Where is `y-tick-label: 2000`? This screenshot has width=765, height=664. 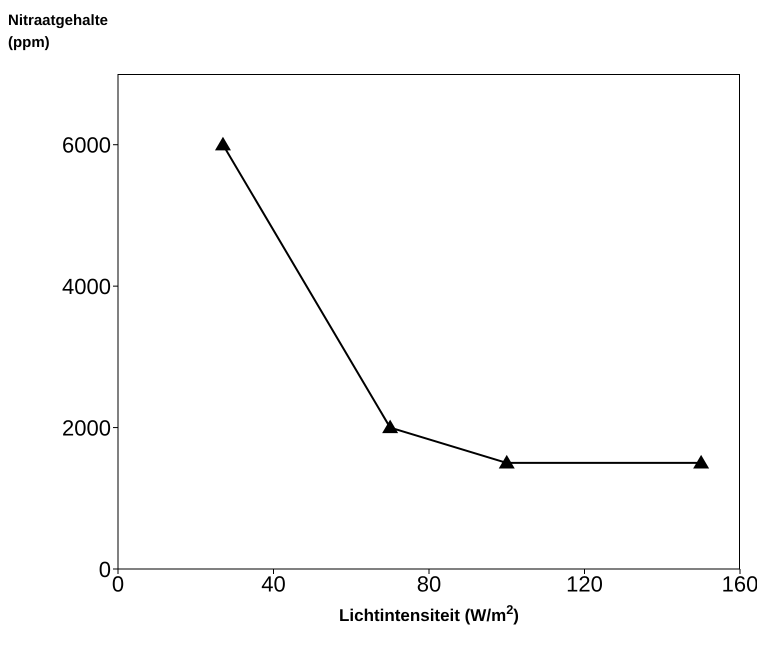
y-tick-label: 2000 is located at coordinates (86, 427).